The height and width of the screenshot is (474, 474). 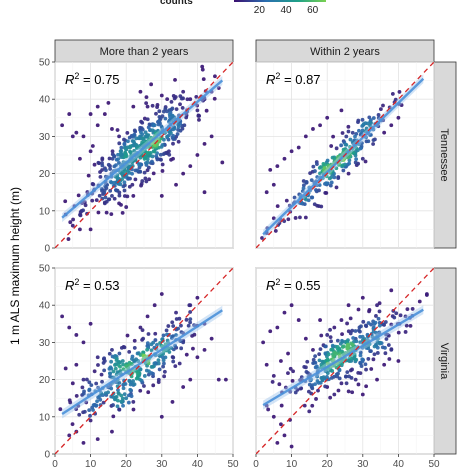 What do you see at coordinates (434, 464) in the screenshot?
I see `x-tick-label: 50` at bounding box center [434, 464].